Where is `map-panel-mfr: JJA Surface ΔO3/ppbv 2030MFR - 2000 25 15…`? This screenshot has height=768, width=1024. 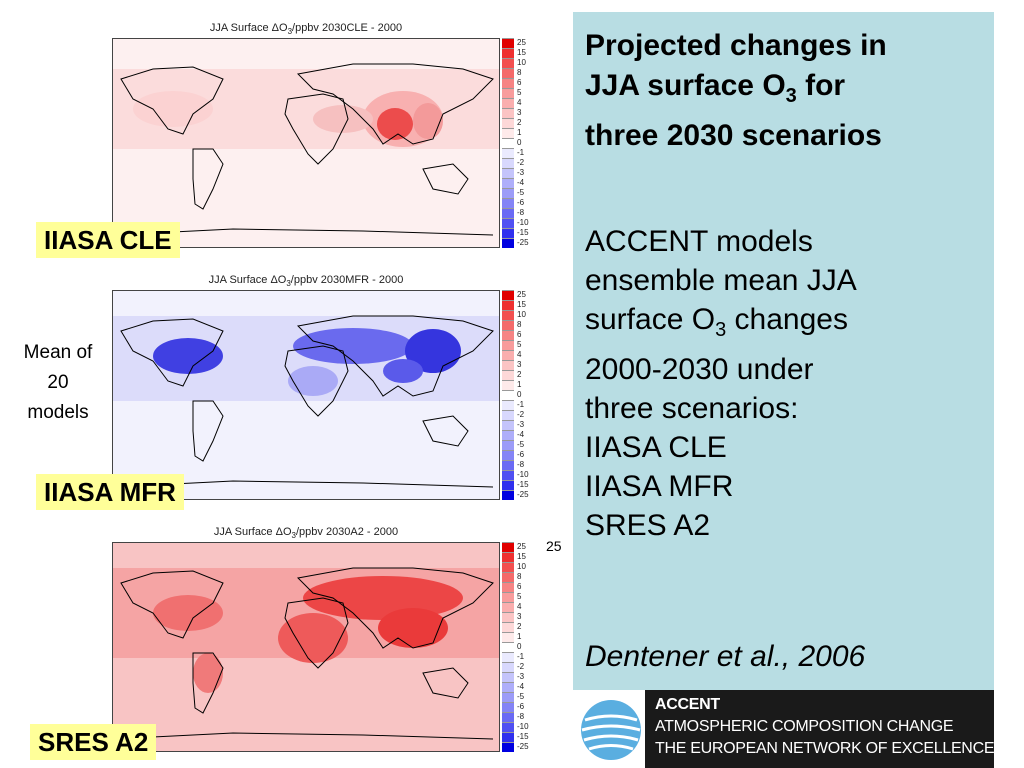
map-panel-mfr: JJA Surface ΔO3/ppbv 2030MFR - 2000 25 15… is located at coordinates (320, 387).